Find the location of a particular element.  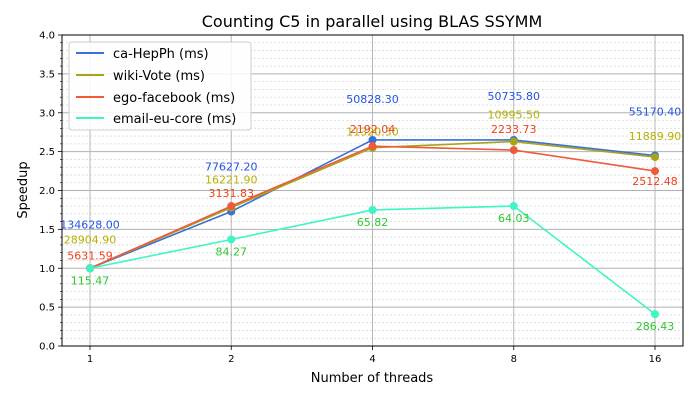

data-label-wiki-vote: 11320.30 is located at coordinates (372, 132).